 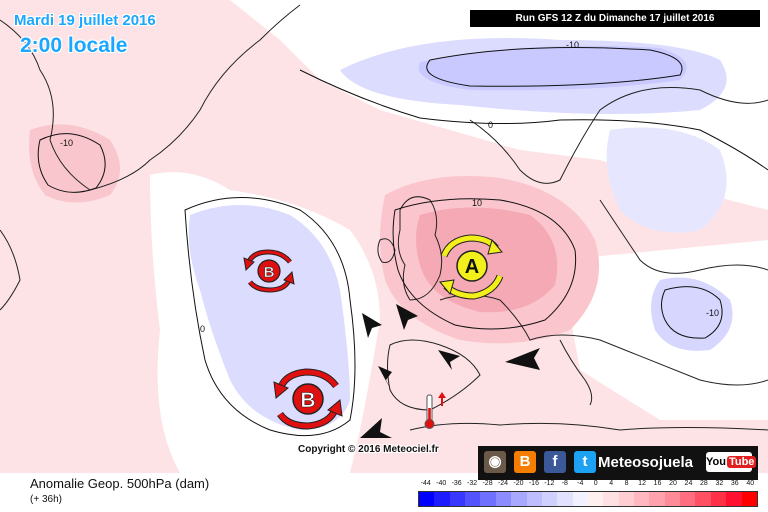 What do you see at coordinates (46, 499) in the screenshot?
I see `forecast-offset: (+ 36h)` at bounding box center [46, 499].